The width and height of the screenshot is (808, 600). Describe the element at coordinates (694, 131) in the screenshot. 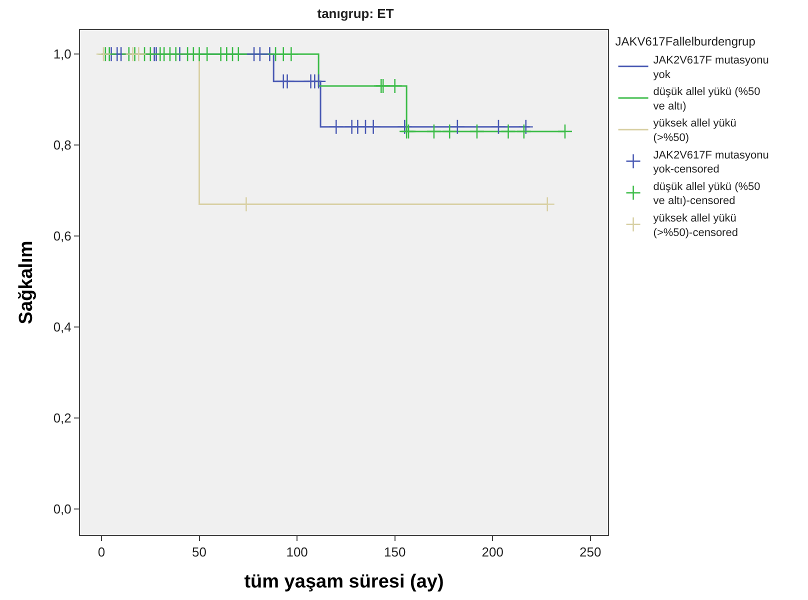

I see `legend-label: yüksek allel yükü (>%50)` at that location.